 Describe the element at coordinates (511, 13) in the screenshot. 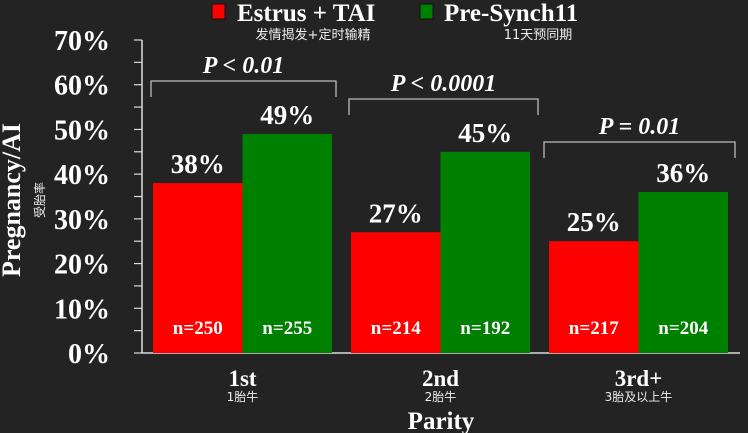

I see `legend-label: Pre-Synch11` at that location.